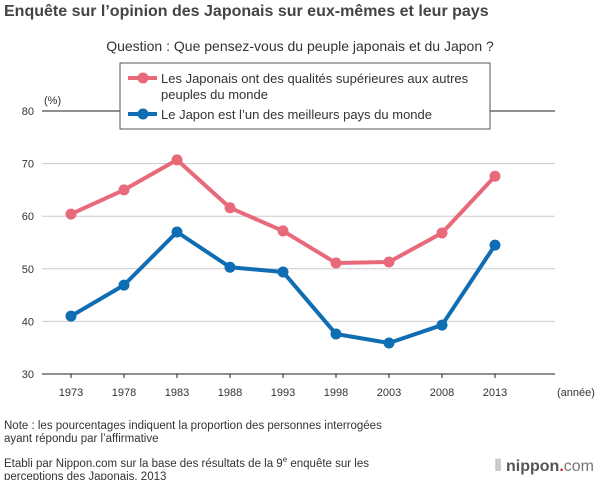 This screenshot has height=480, width=600. Describe the element at coordinates (52, 101) in the screenshot. I see `y-axis-label: (%)` at that location.